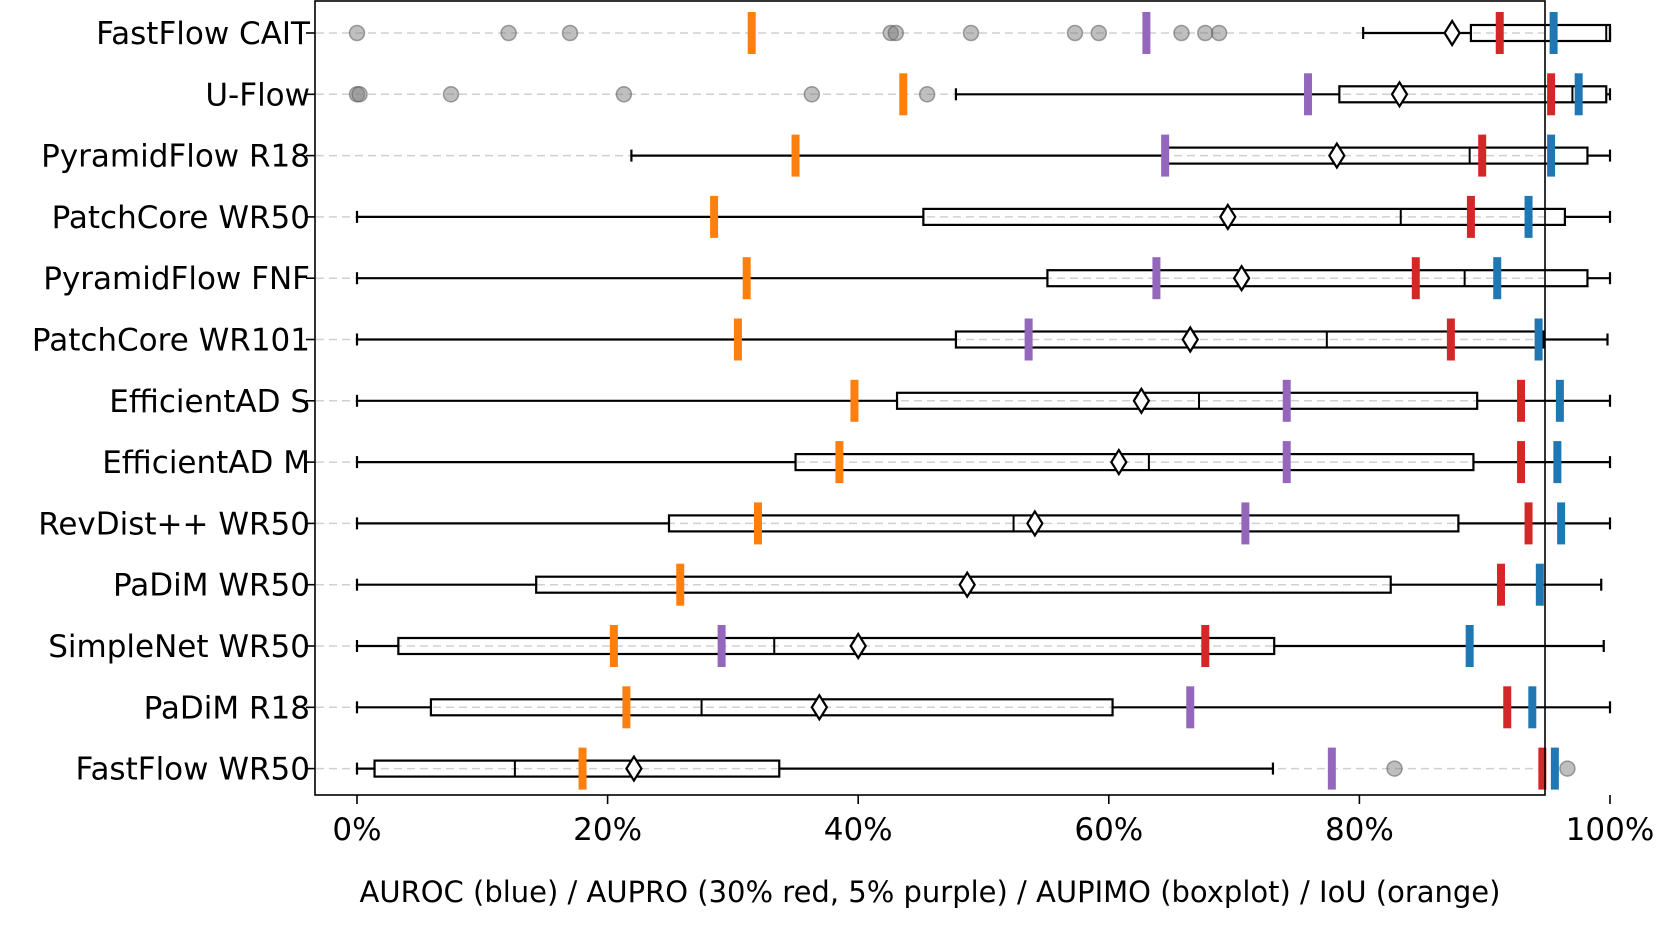  What do you see at coordinates (1610, 830) in the screenshot?
I see `x-tick-label: 100%` at bounding box center [1610, 830].